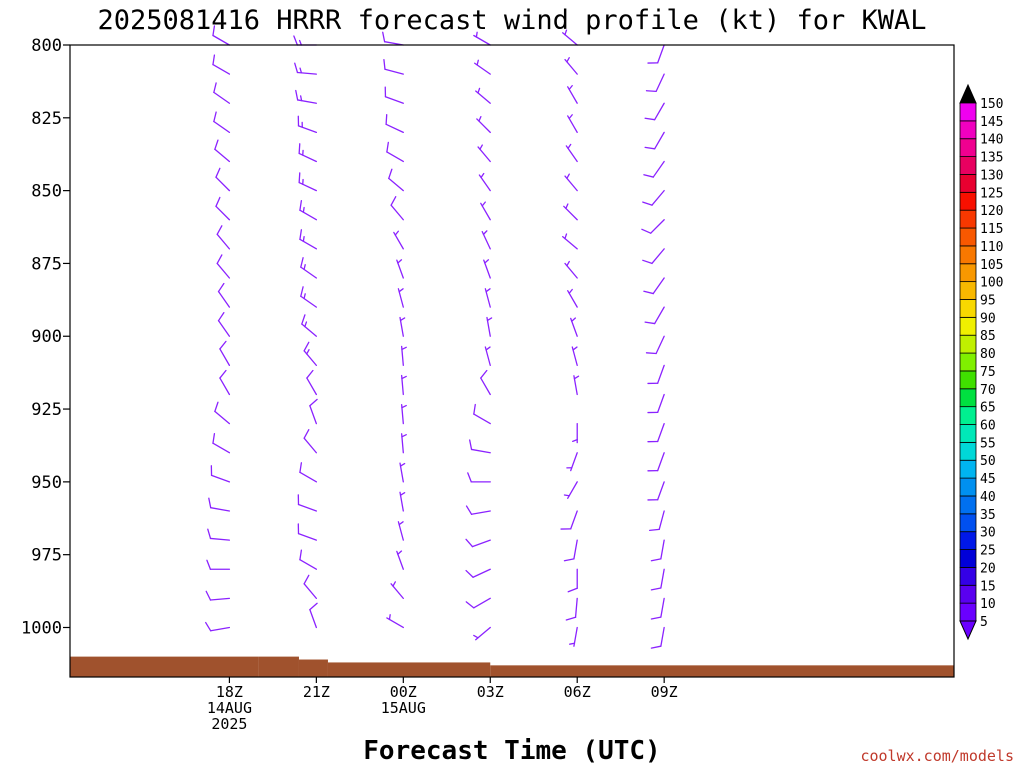 The height and width of the screenshot is (768, 1024). Describe the element at coordinates (316, 692) in the screenshot. I see `x-tick-label: 21Z` at that location.